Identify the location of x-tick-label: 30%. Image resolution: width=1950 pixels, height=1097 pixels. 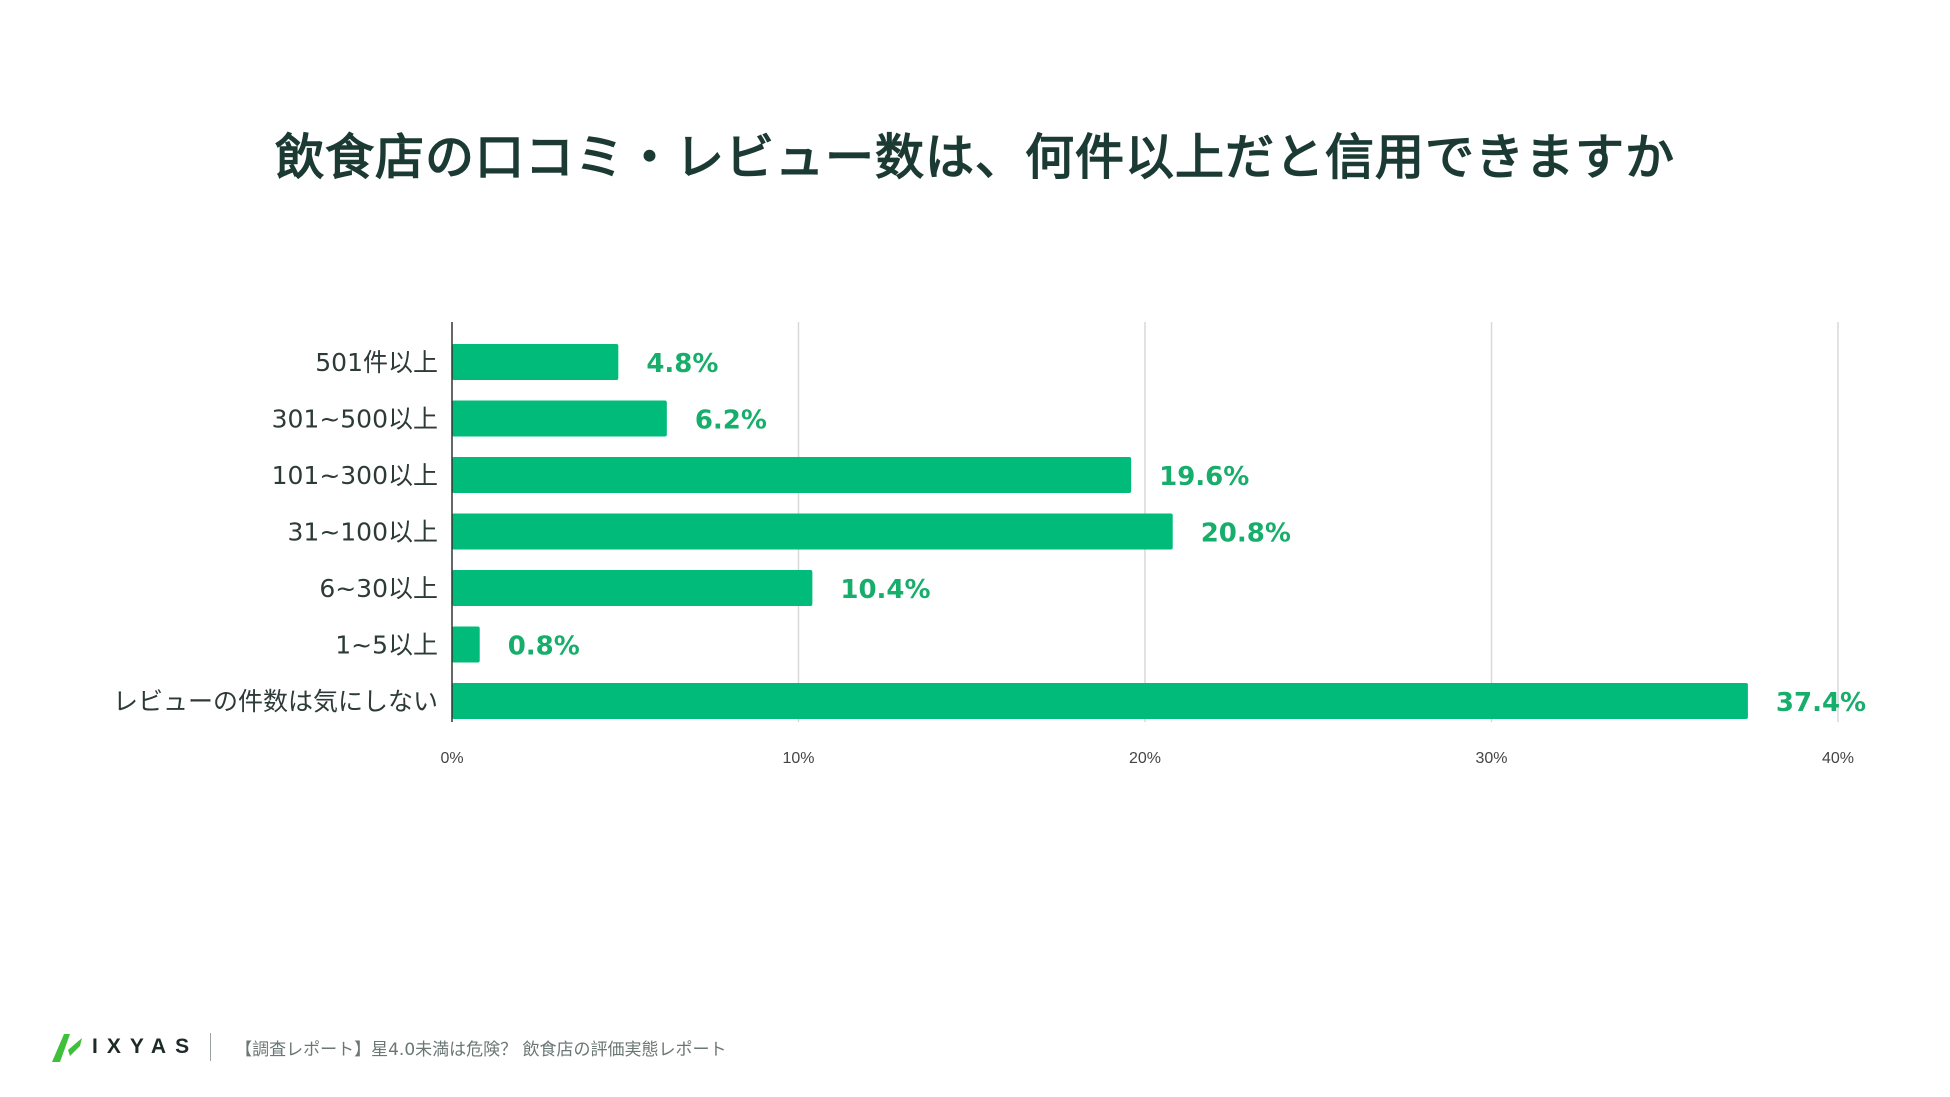
(1491, 758).